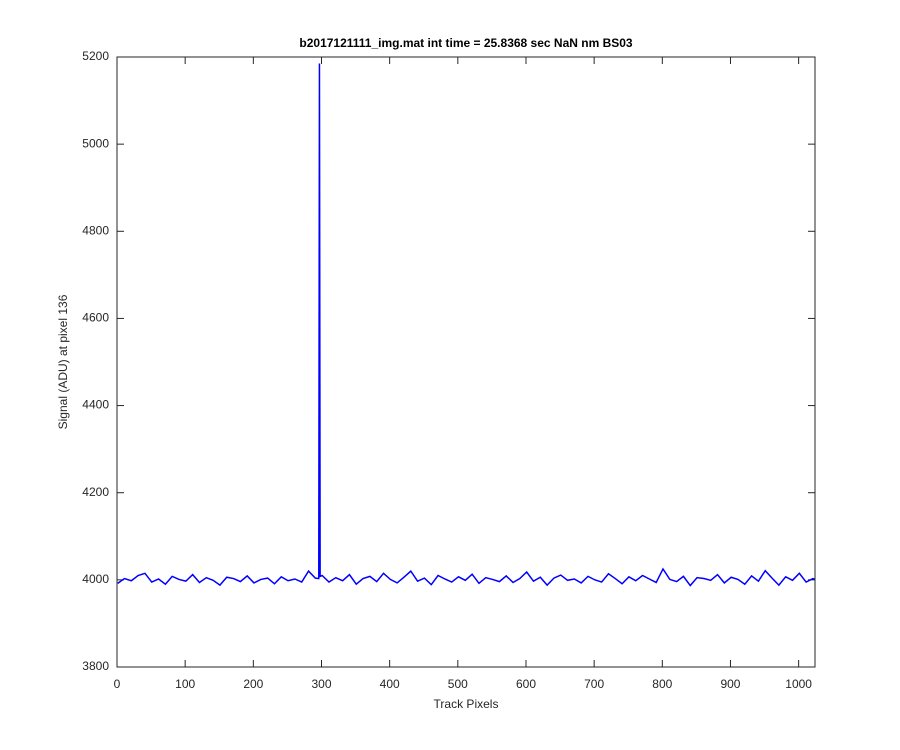 The width and height of the screenshot is (900, 750). Describe the element at coordinates (95, 405) in the screenshot. I see `y-tick-label: 4400` at that location.